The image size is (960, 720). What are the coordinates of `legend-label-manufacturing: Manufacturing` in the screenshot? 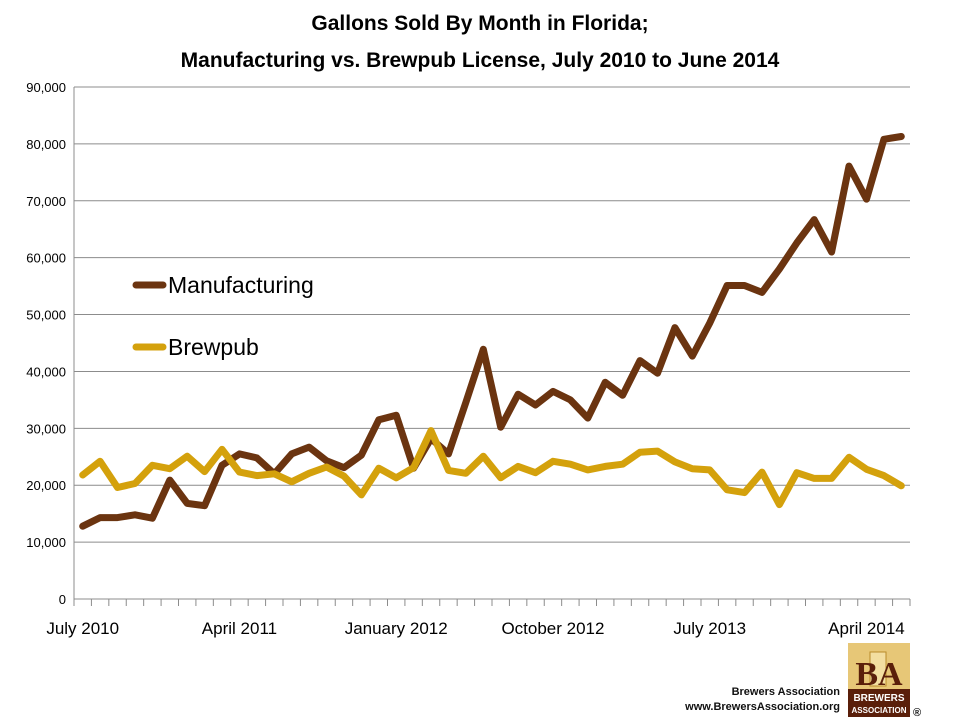 It's located at (241, 285).